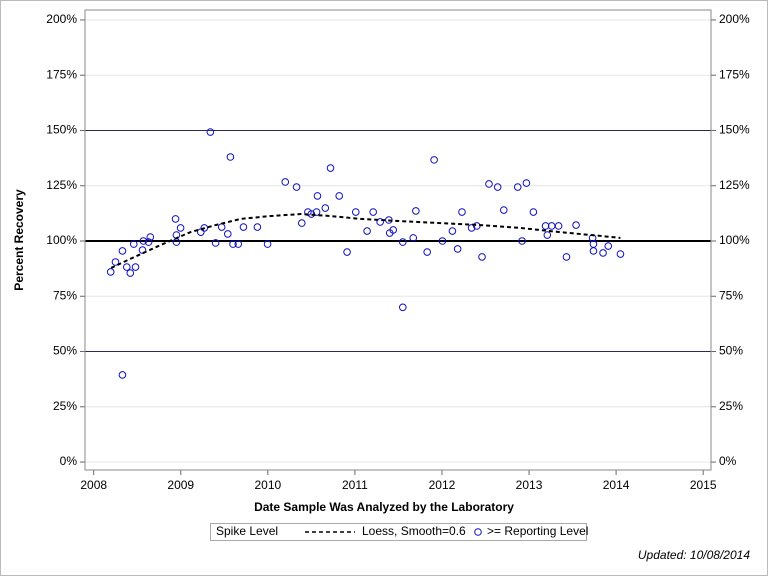 Image resolution: width=768 pixels, height=576 pixels. I want to click on legend-box, so click(398, 532).